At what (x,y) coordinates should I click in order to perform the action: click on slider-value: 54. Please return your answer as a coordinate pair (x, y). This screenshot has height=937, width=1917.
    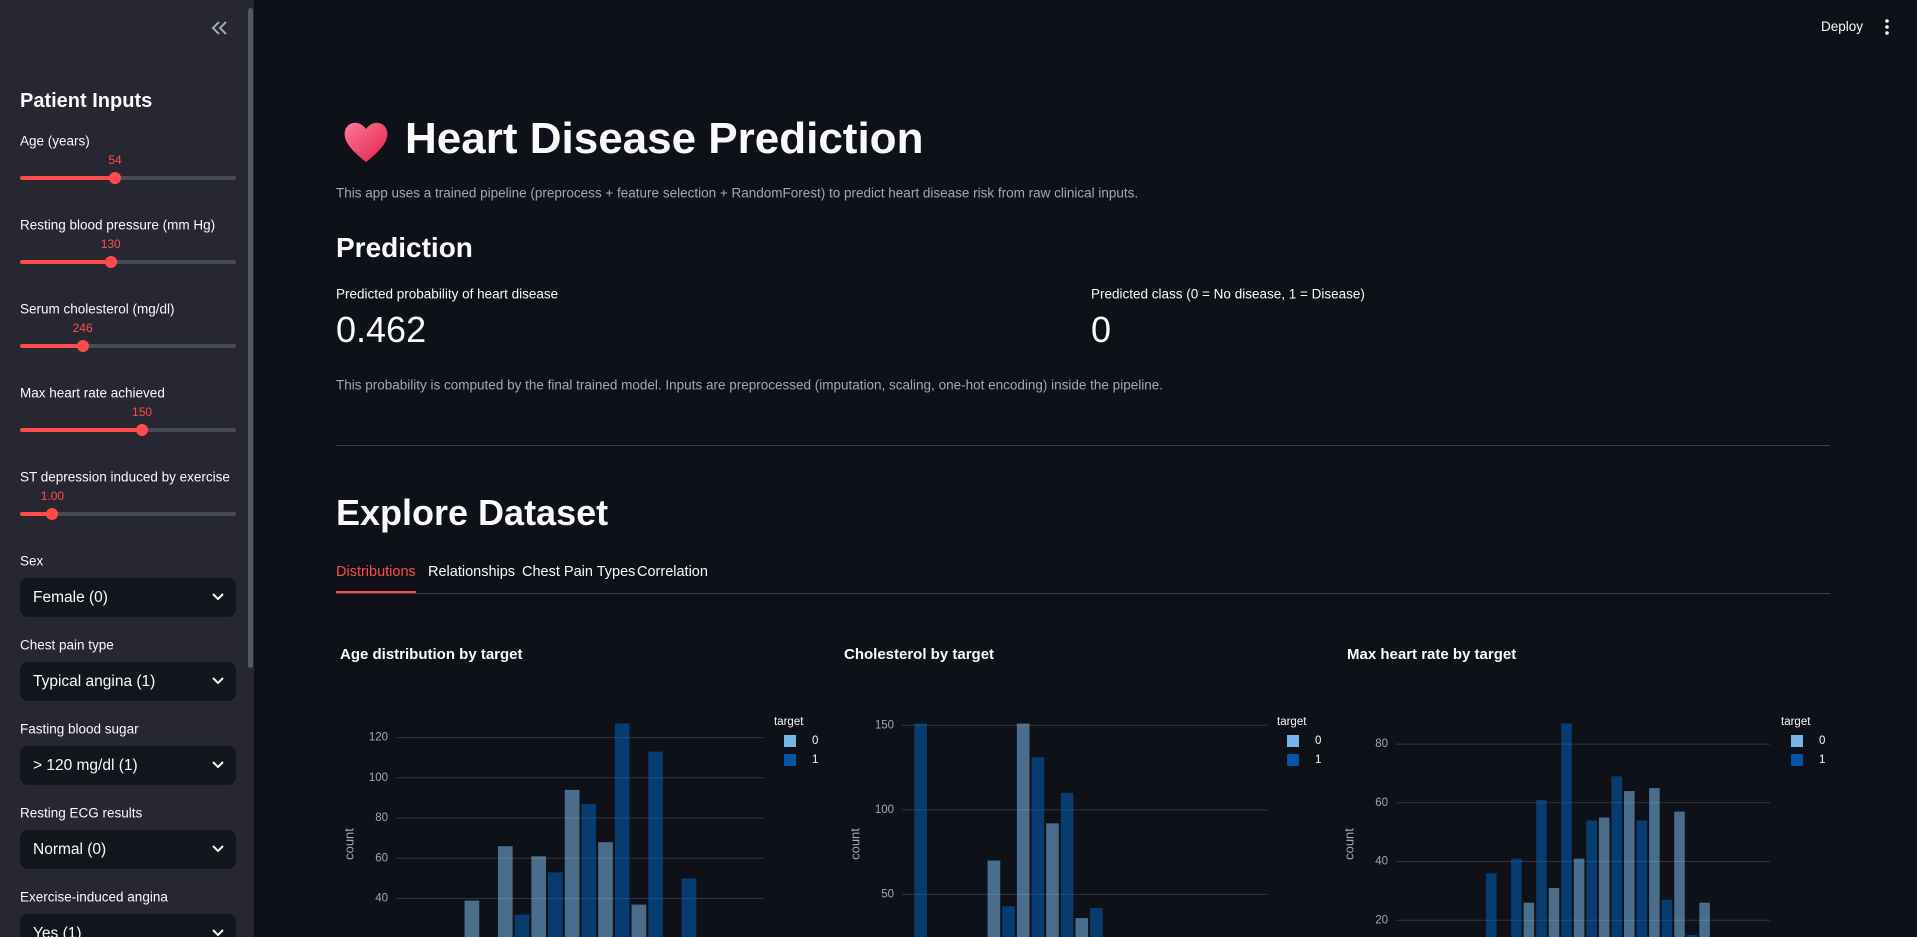
    Looking at the image, I should click on (115, 160).